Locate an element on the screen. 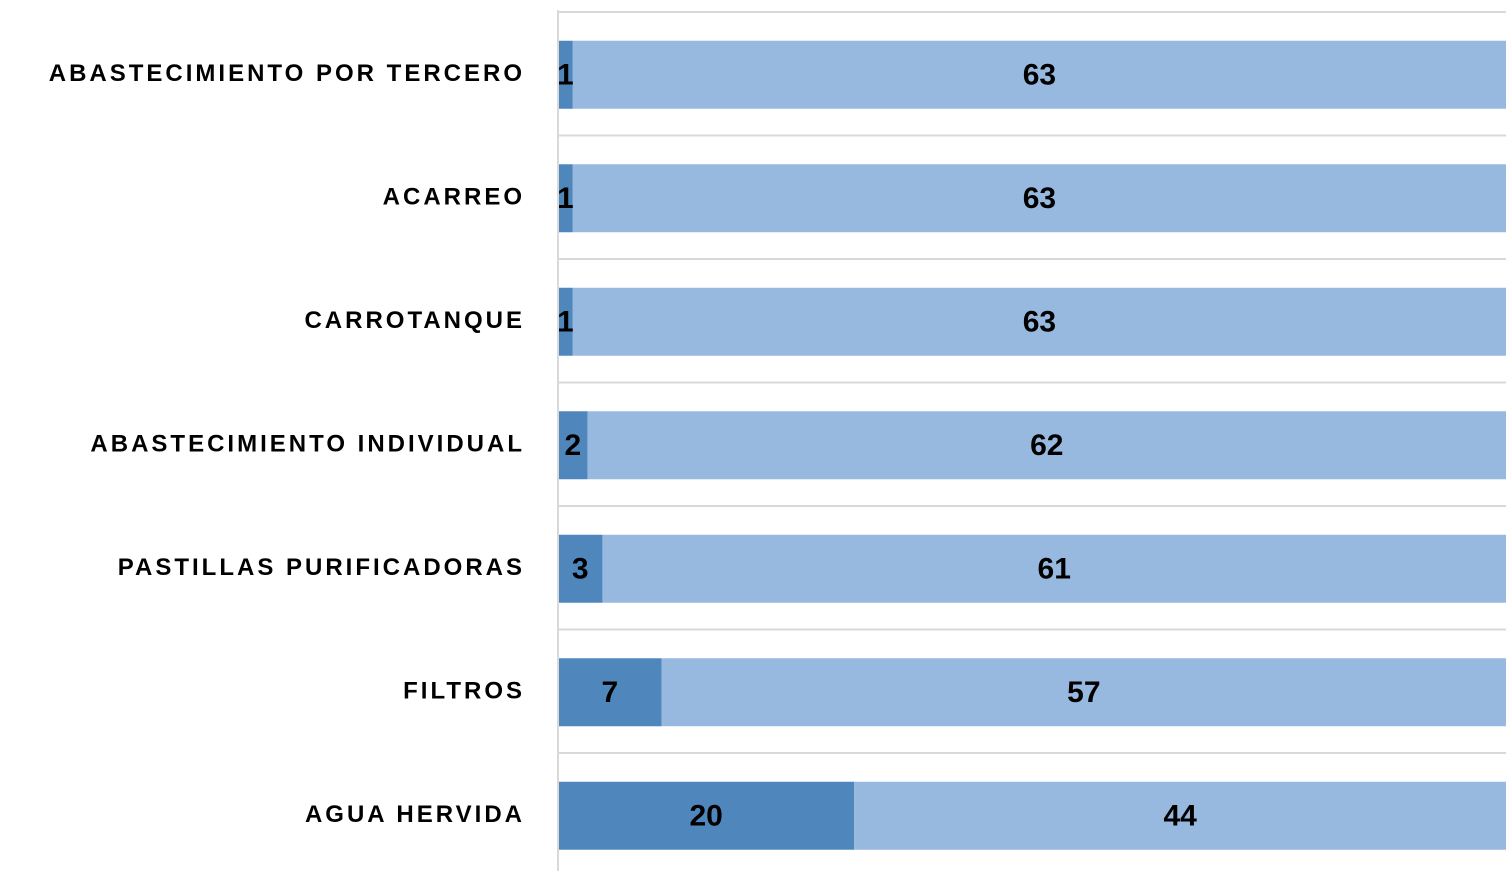 The height and width of the screenshot is (871, 1506). category-label: CARROTANQUE is located at coordinates (414, 320).